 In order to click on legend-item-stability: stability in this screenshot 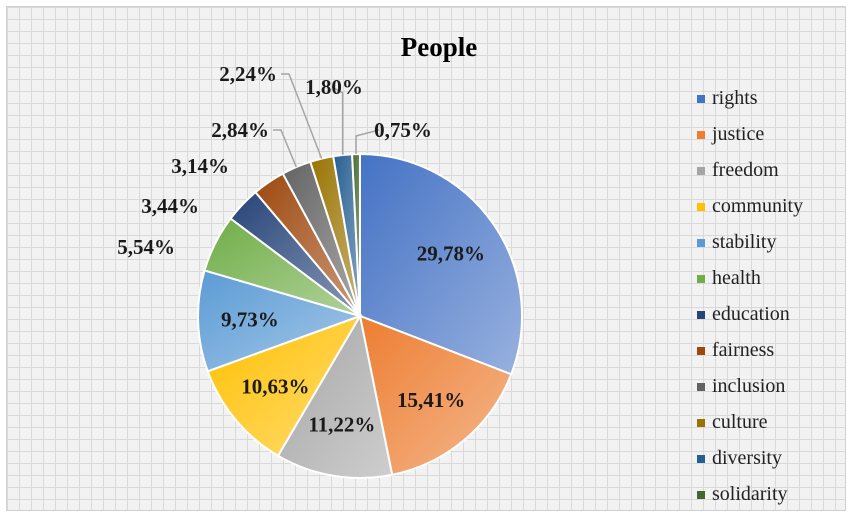, I will do `click(736, 242)`.